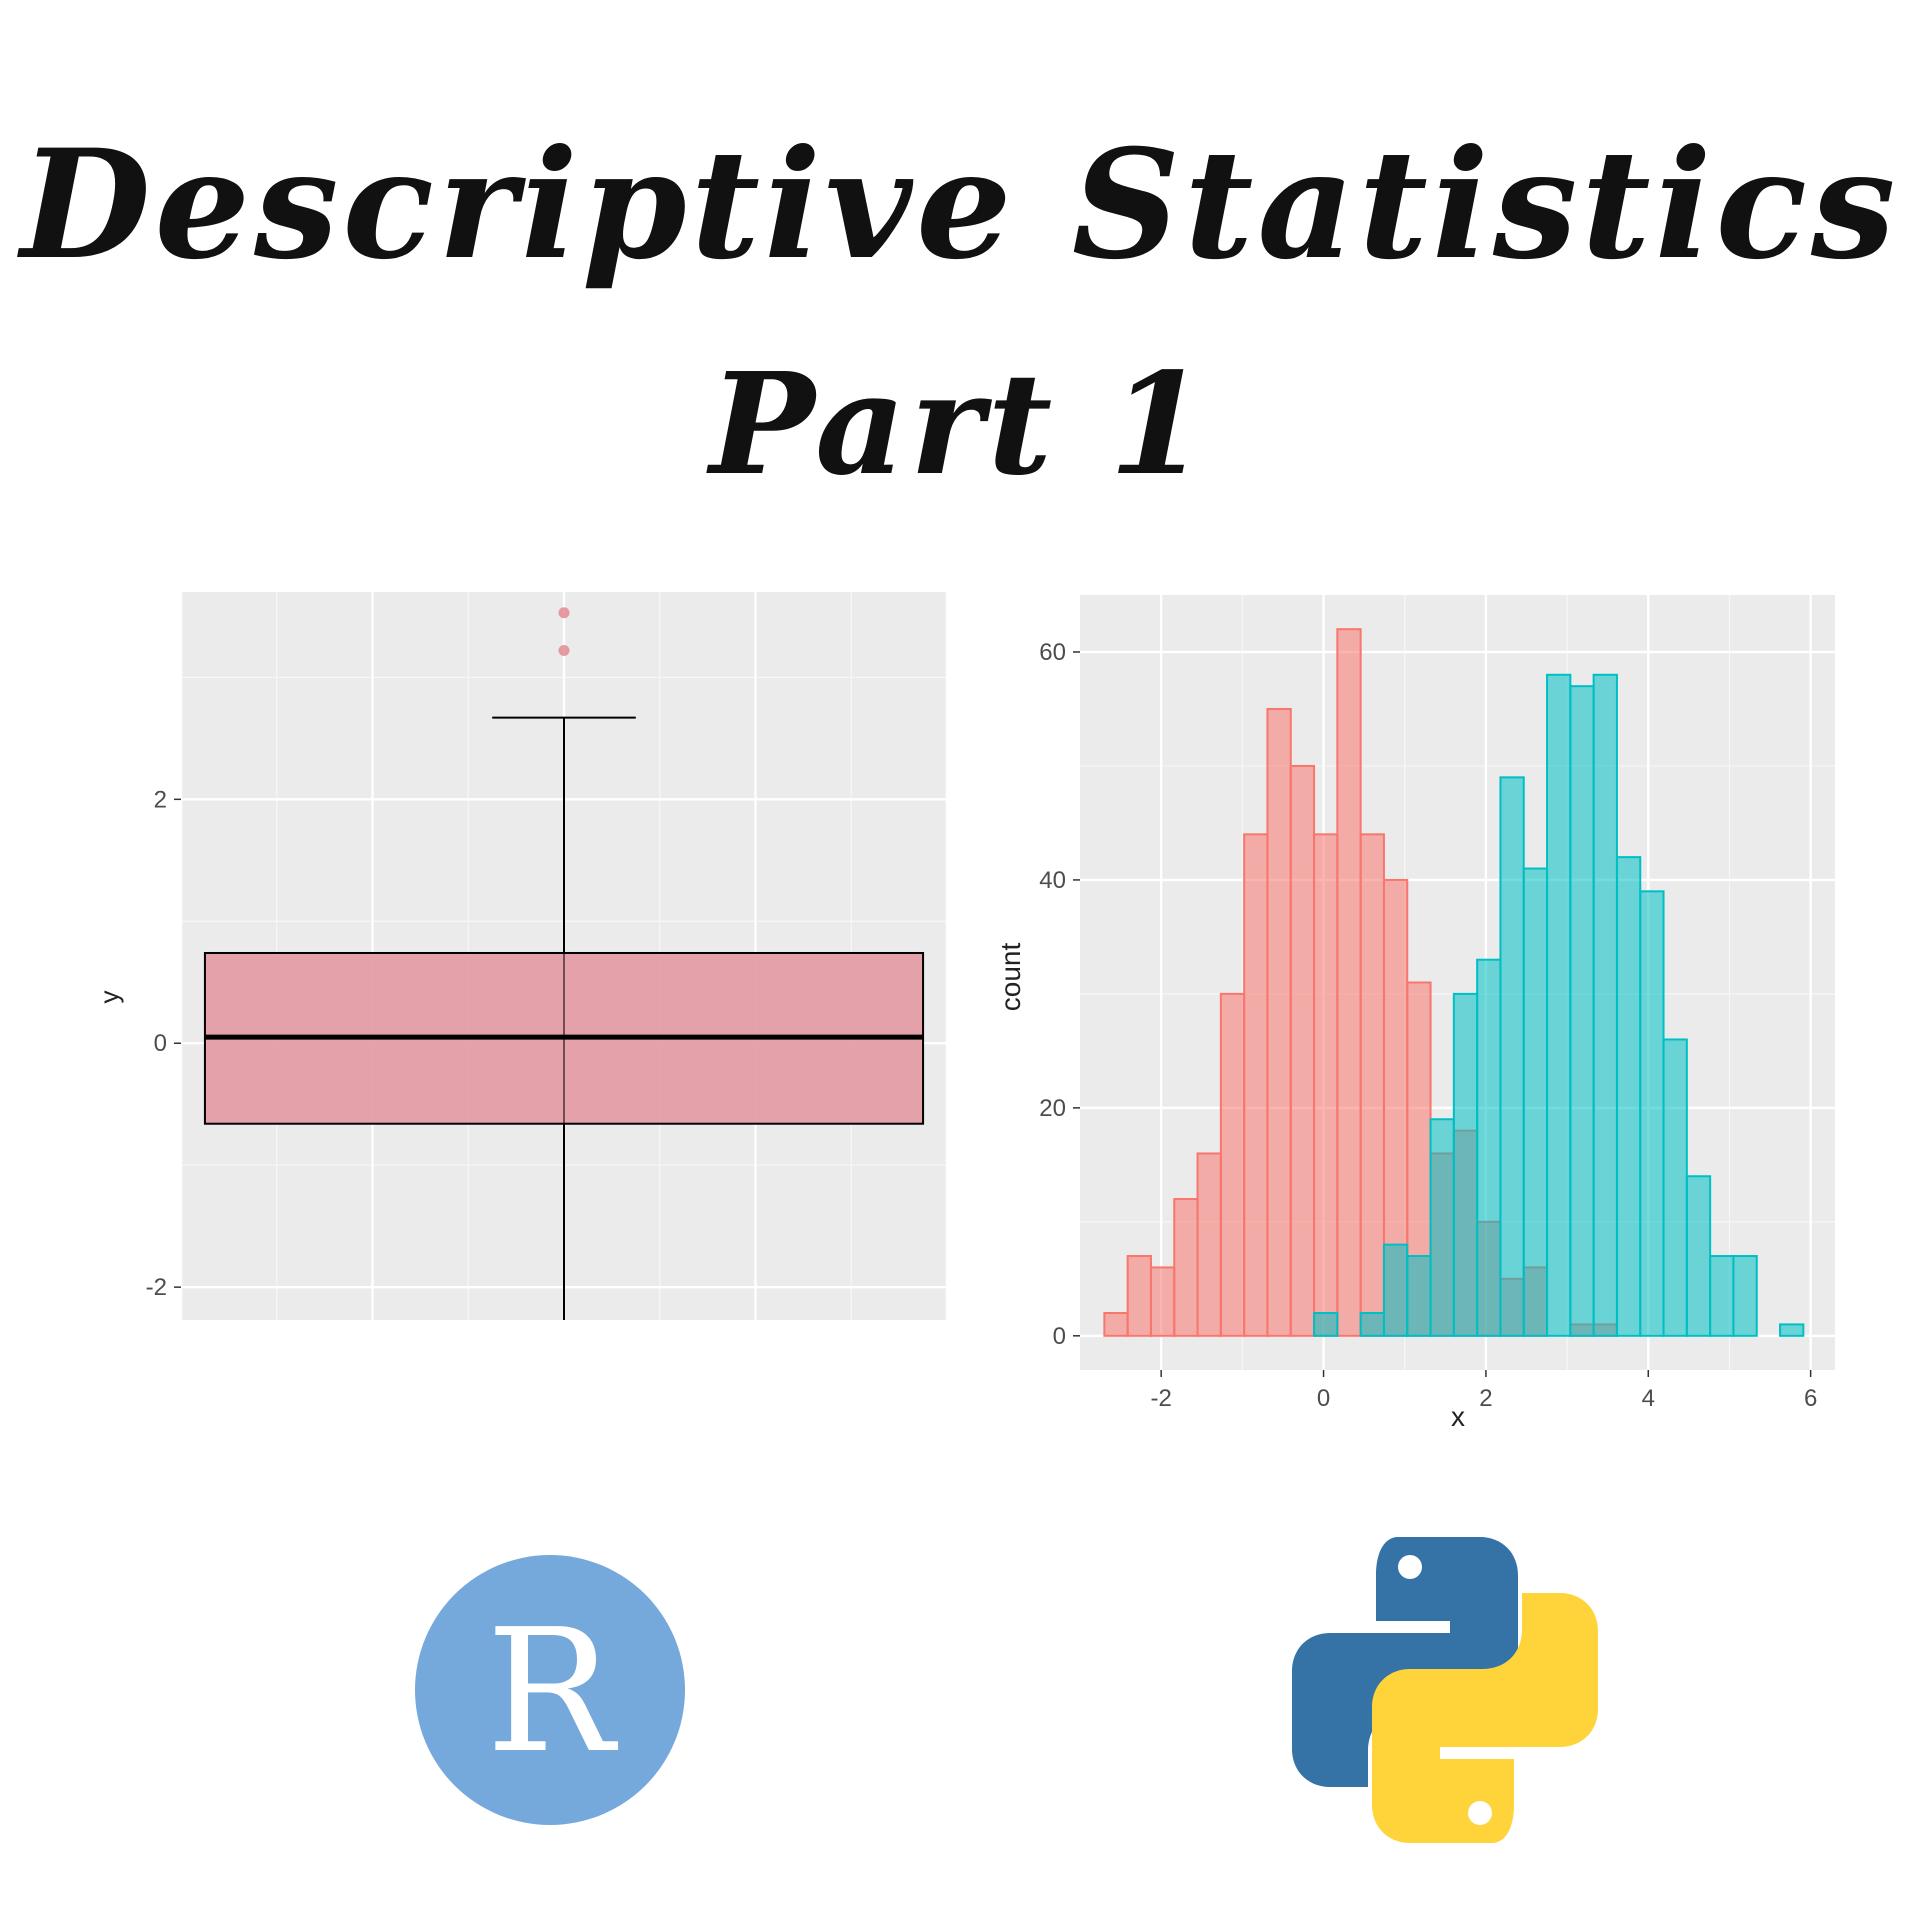  I want to click on histogram-x-tick-label: -2, so click(1161, 1398).